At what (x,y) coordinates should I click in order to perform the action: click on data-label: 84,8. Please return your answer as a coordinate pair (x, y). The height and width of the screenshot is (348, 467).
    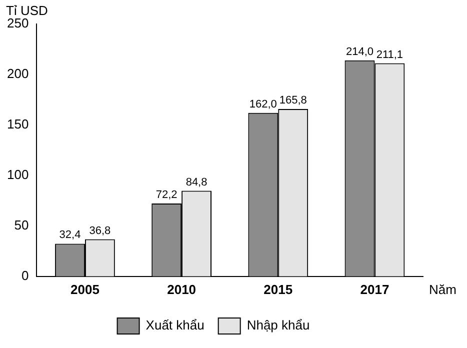
    Looking at the image, I should click on (197, 182).